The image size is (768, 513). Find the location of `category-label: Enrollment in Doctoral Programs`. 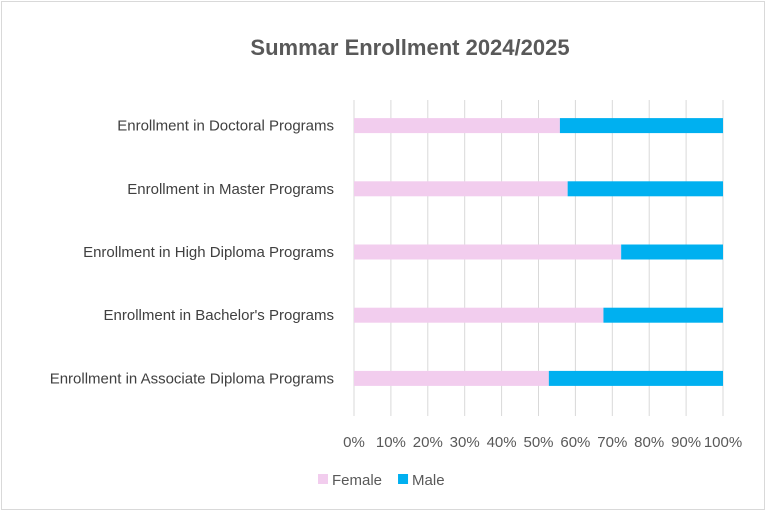

category-label: Enrollment in Doctoral Programs is located at coordinates (225, 126).